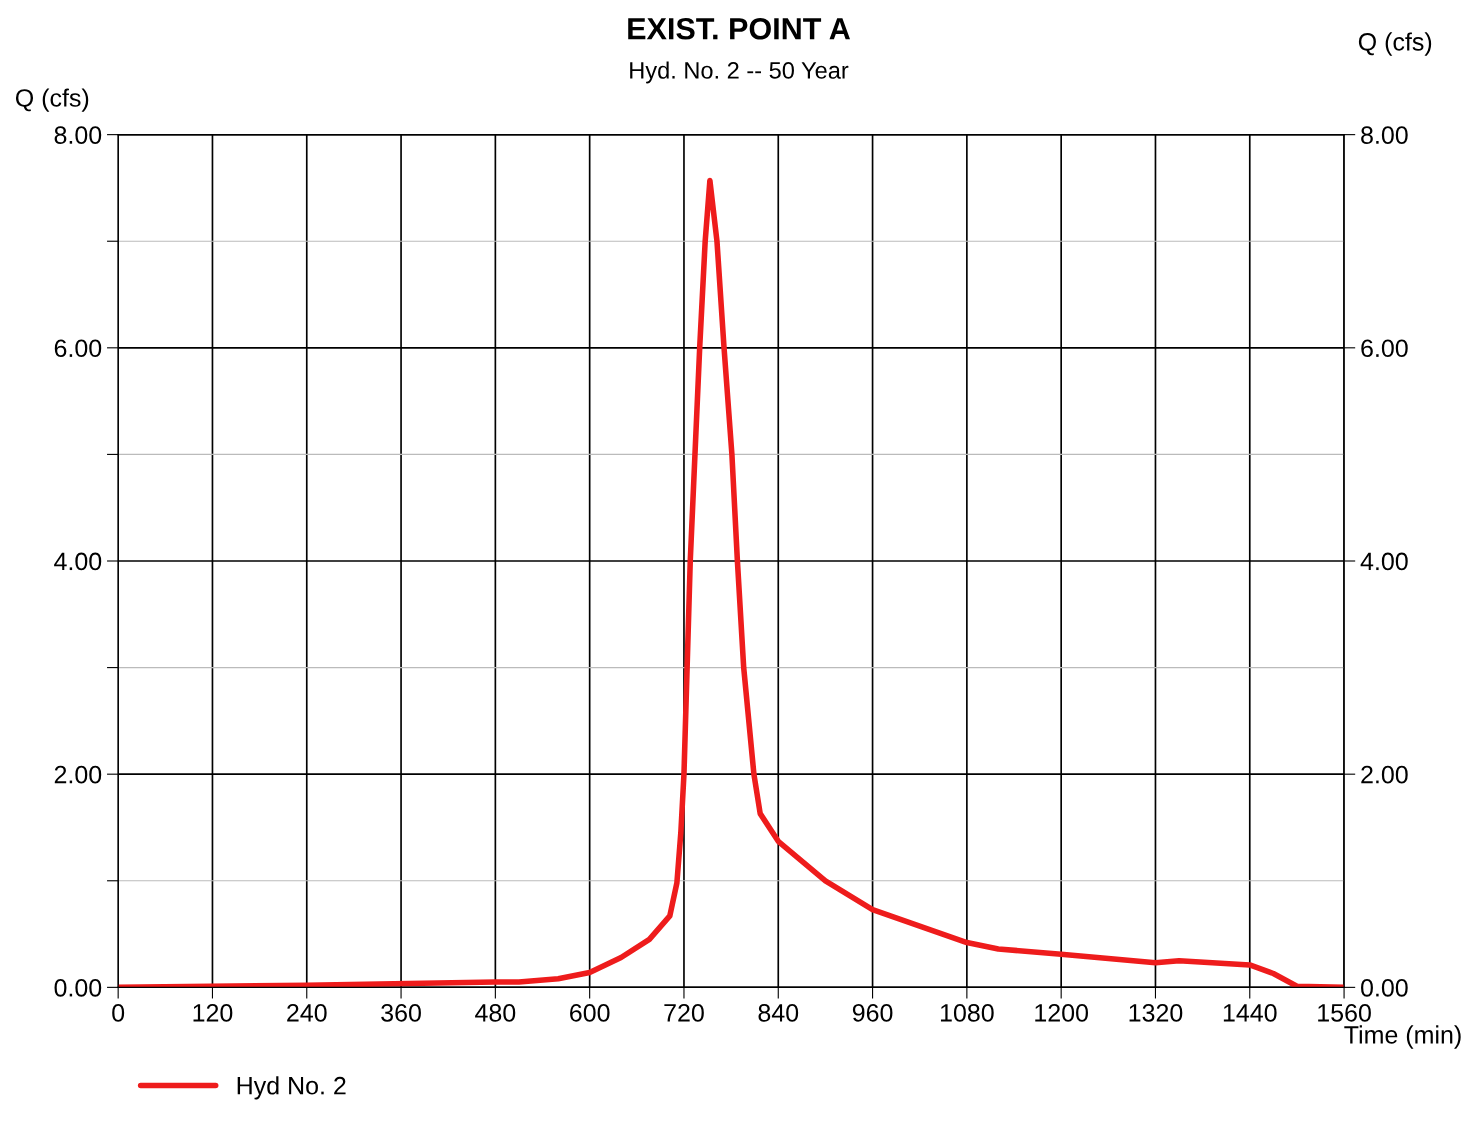 This screenshot has height=1122, width=1477. I want to click on y2-tick-label: 0.00, so click(1384, 987).